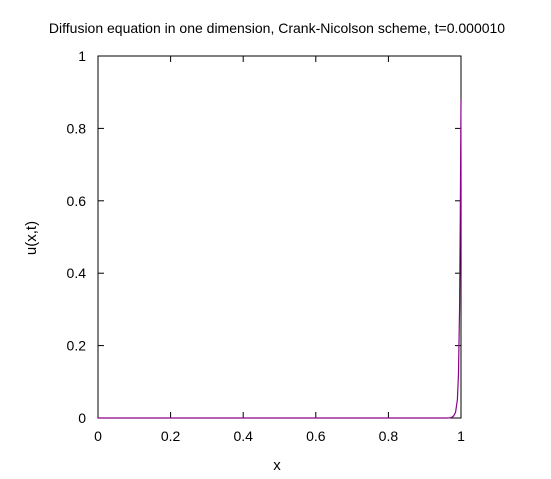 The height and width of the screenshot is (479, 551). I want to click on y-tick-label: 0.6, so click(77, 201).